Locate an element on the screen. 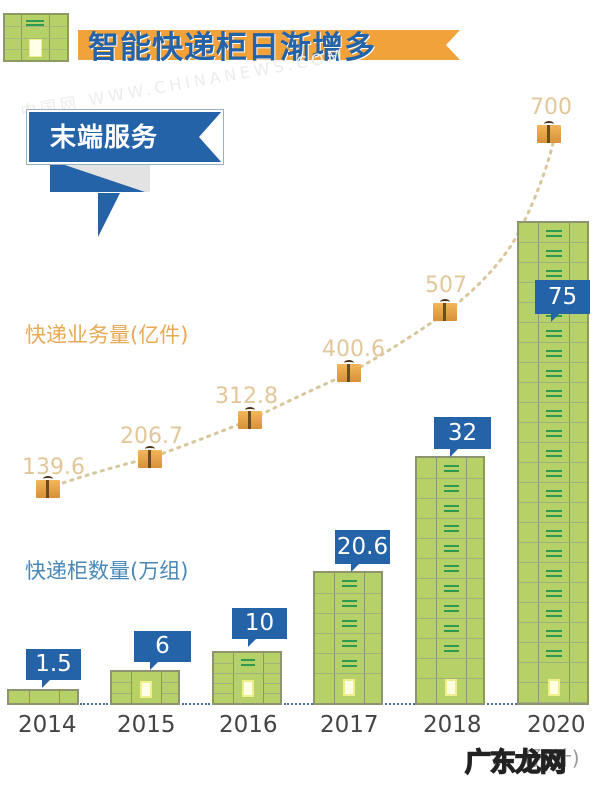 This screenshot has width=600, height=788. volume-label-2018: 507 is located at coordinates (446, 285).